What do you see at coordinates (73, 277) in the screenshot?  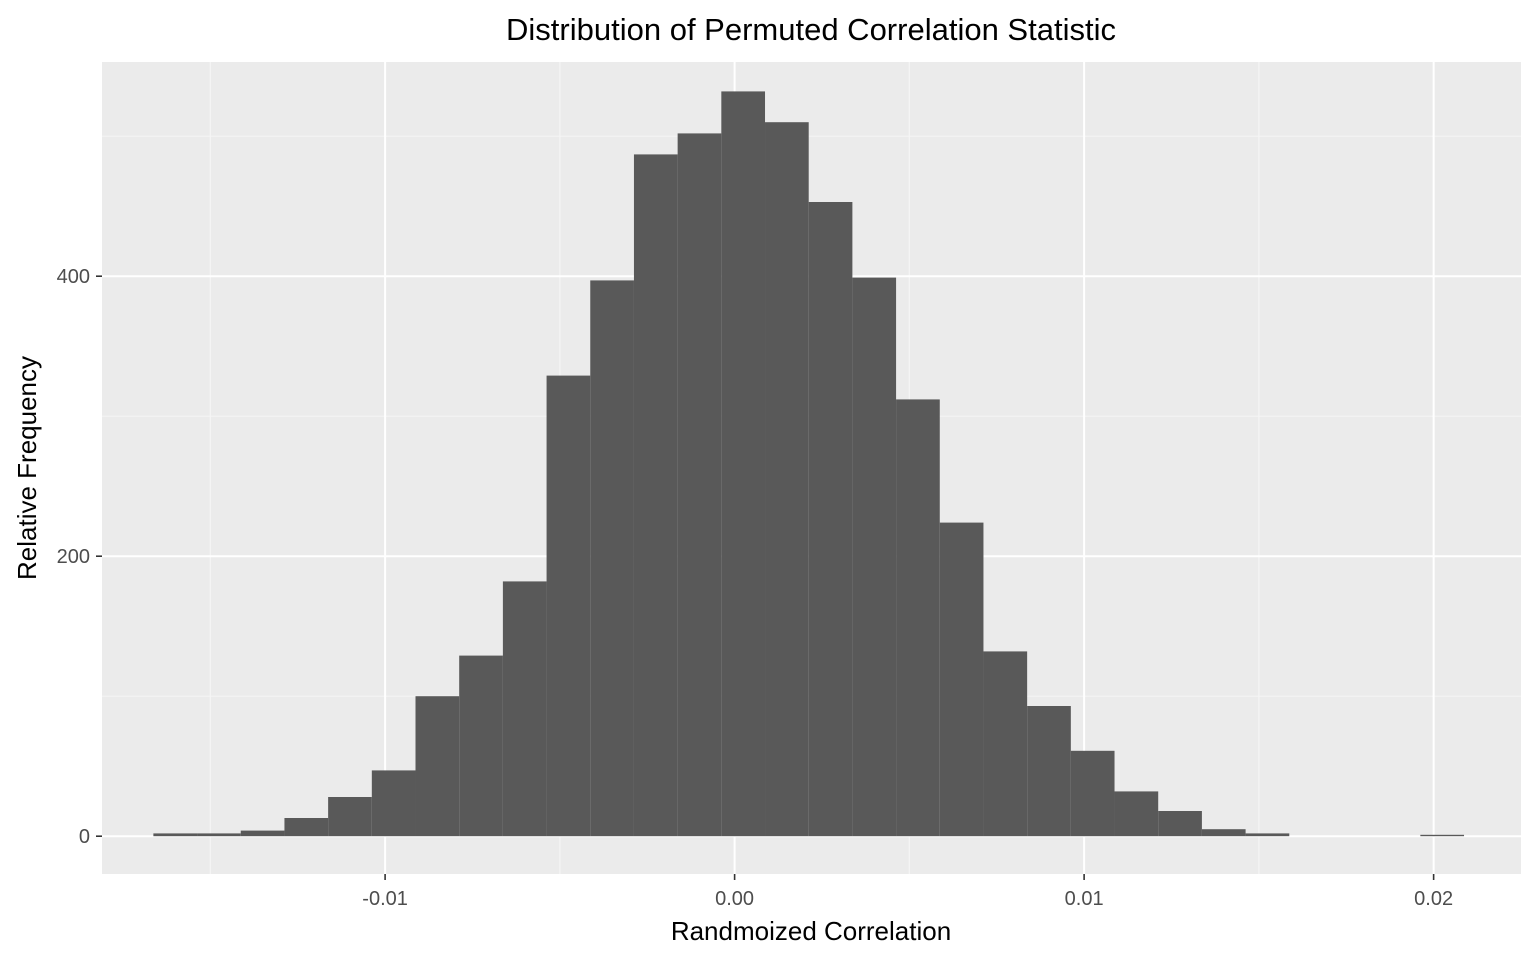 I see `y-tick-label: 400` at bounding box center [73, 277].